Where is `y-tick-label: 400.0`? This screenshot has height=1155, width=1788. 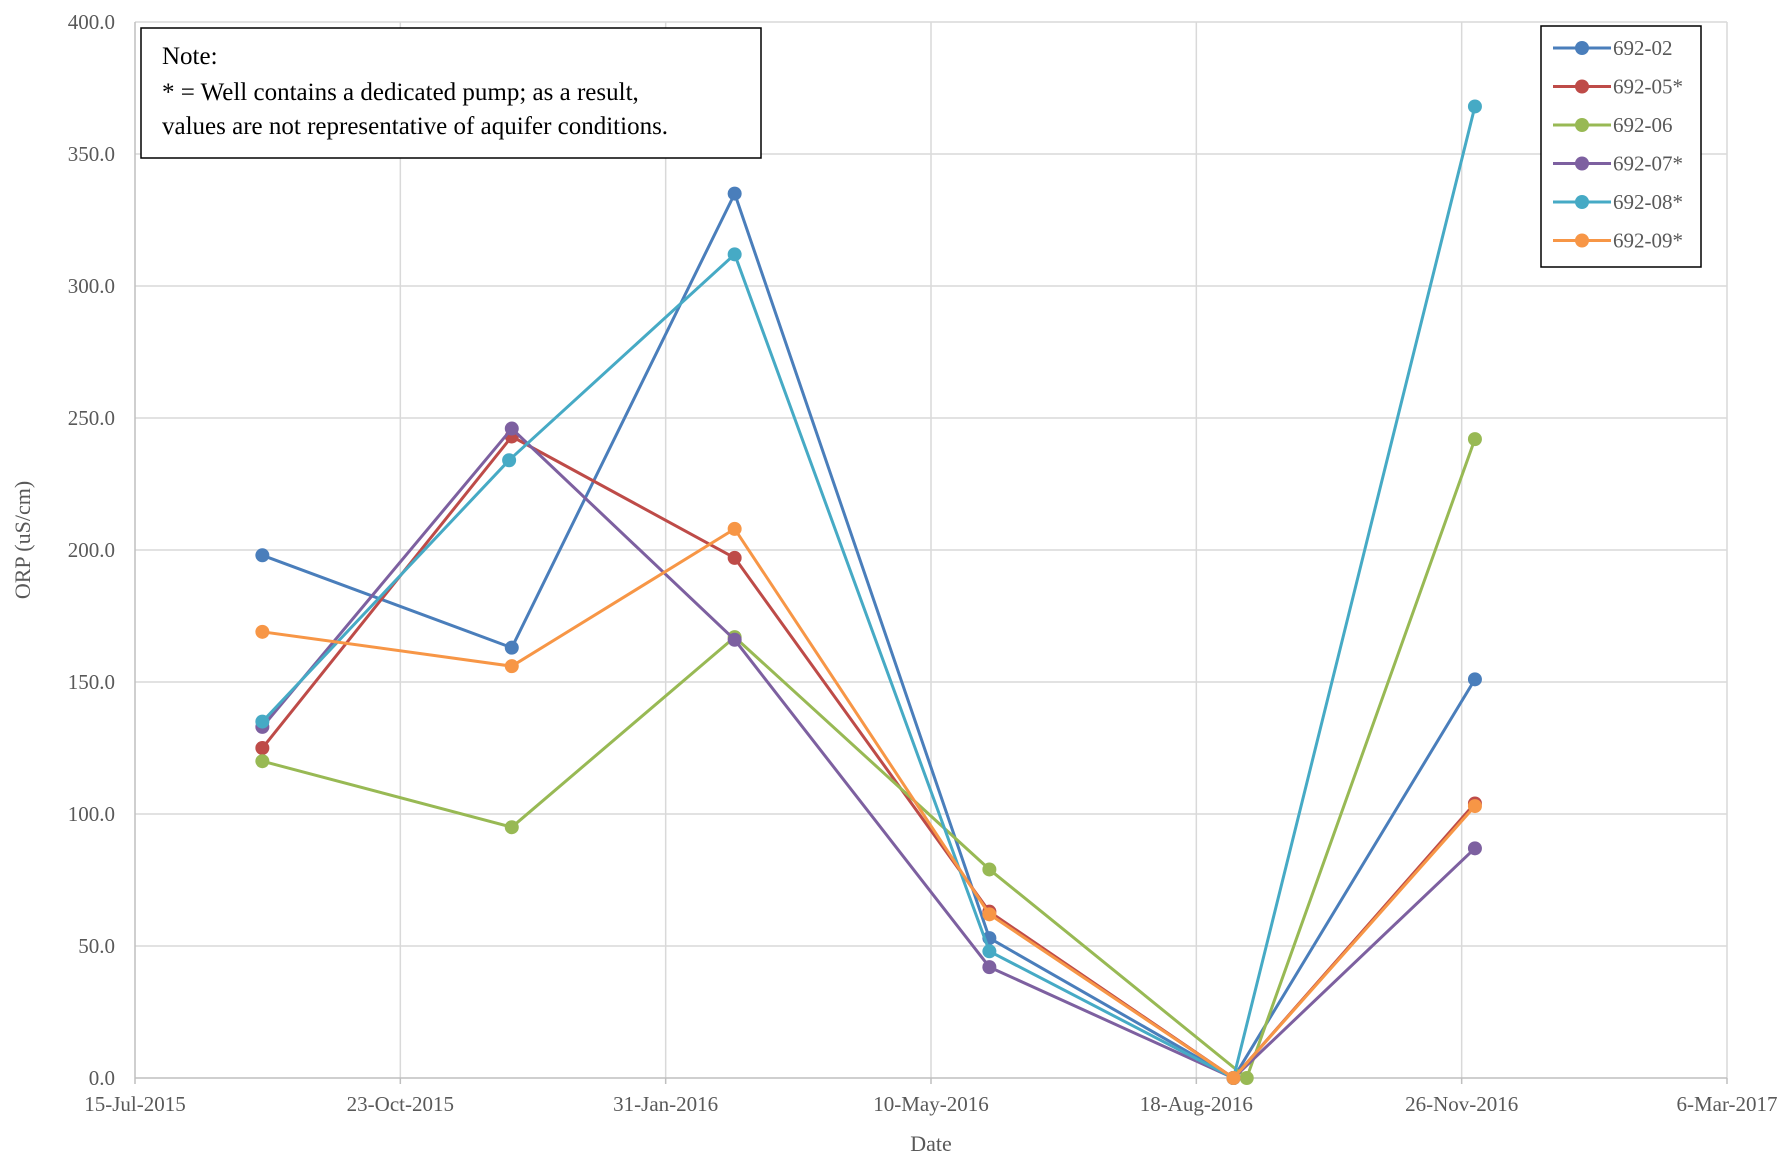 y-tick-label: 400.0 is located at coordinates (91, 22).